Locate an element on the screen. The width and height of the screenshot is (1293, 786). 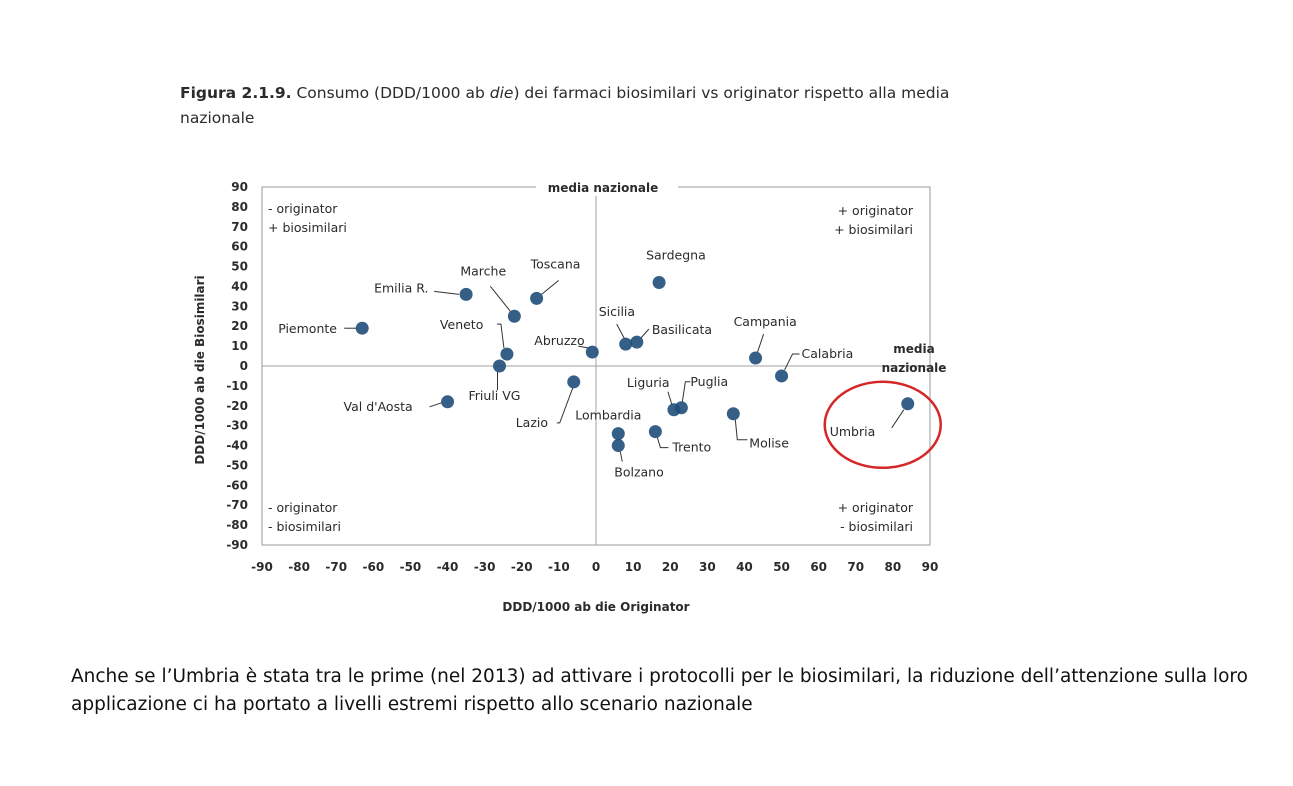
point-label-bolzano: Bolzano is located at coordinates (639, 472).